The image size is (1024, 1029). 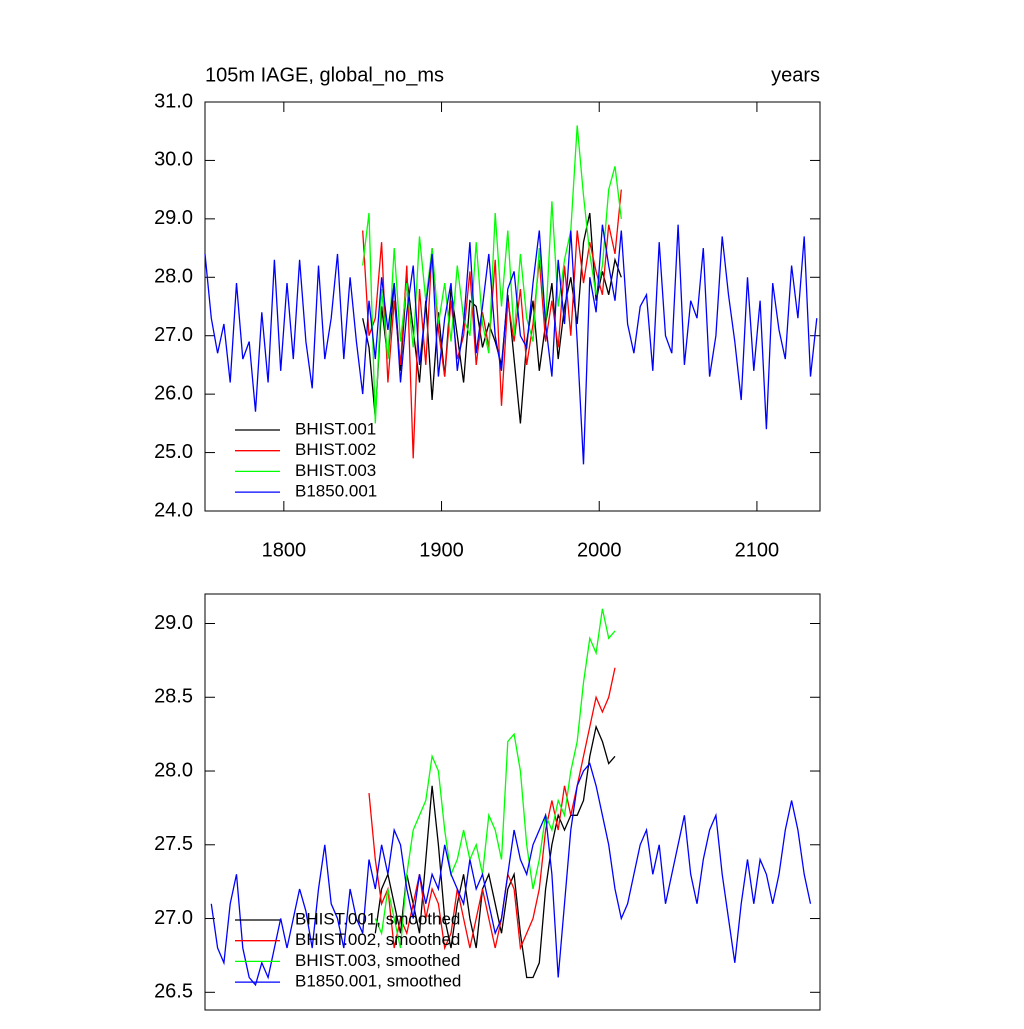 What do you see at coordinates (173, 393) in the screenshot?
I see `y-tick-label: 26.0` at bounding box center [173, 393].